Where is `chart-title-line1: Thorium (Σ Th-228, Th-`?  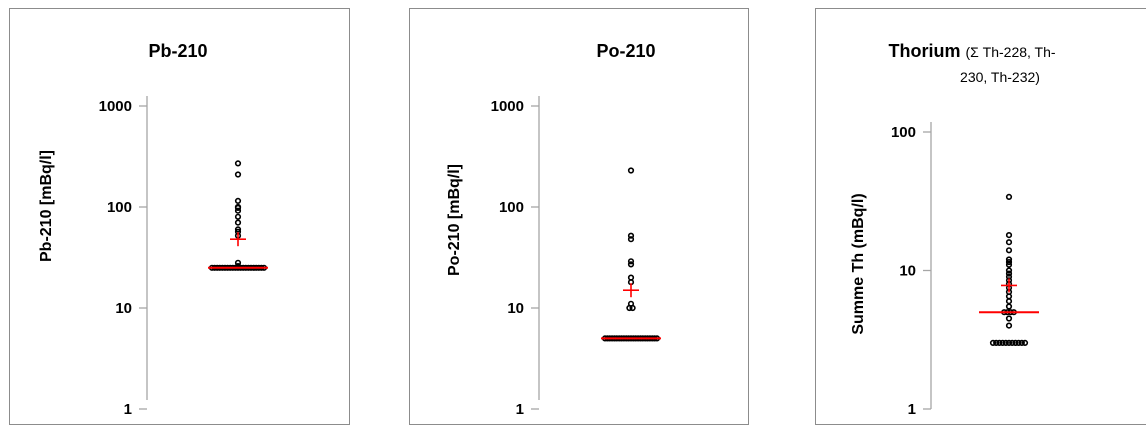
chart-title-line1: Thorium (Σ Th-228, Th- is located at coordinates (971, 51).